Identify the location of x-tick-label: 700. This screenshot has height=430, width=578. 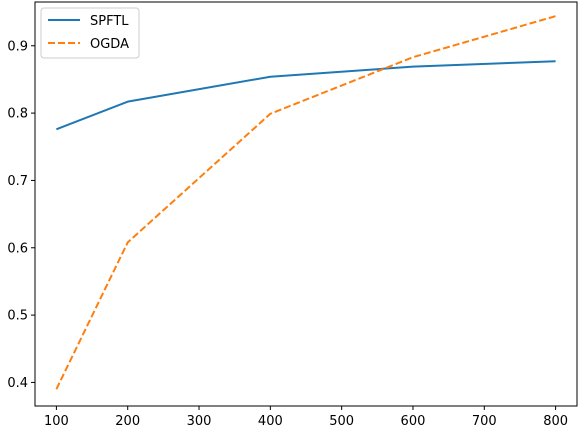
(484, 421).